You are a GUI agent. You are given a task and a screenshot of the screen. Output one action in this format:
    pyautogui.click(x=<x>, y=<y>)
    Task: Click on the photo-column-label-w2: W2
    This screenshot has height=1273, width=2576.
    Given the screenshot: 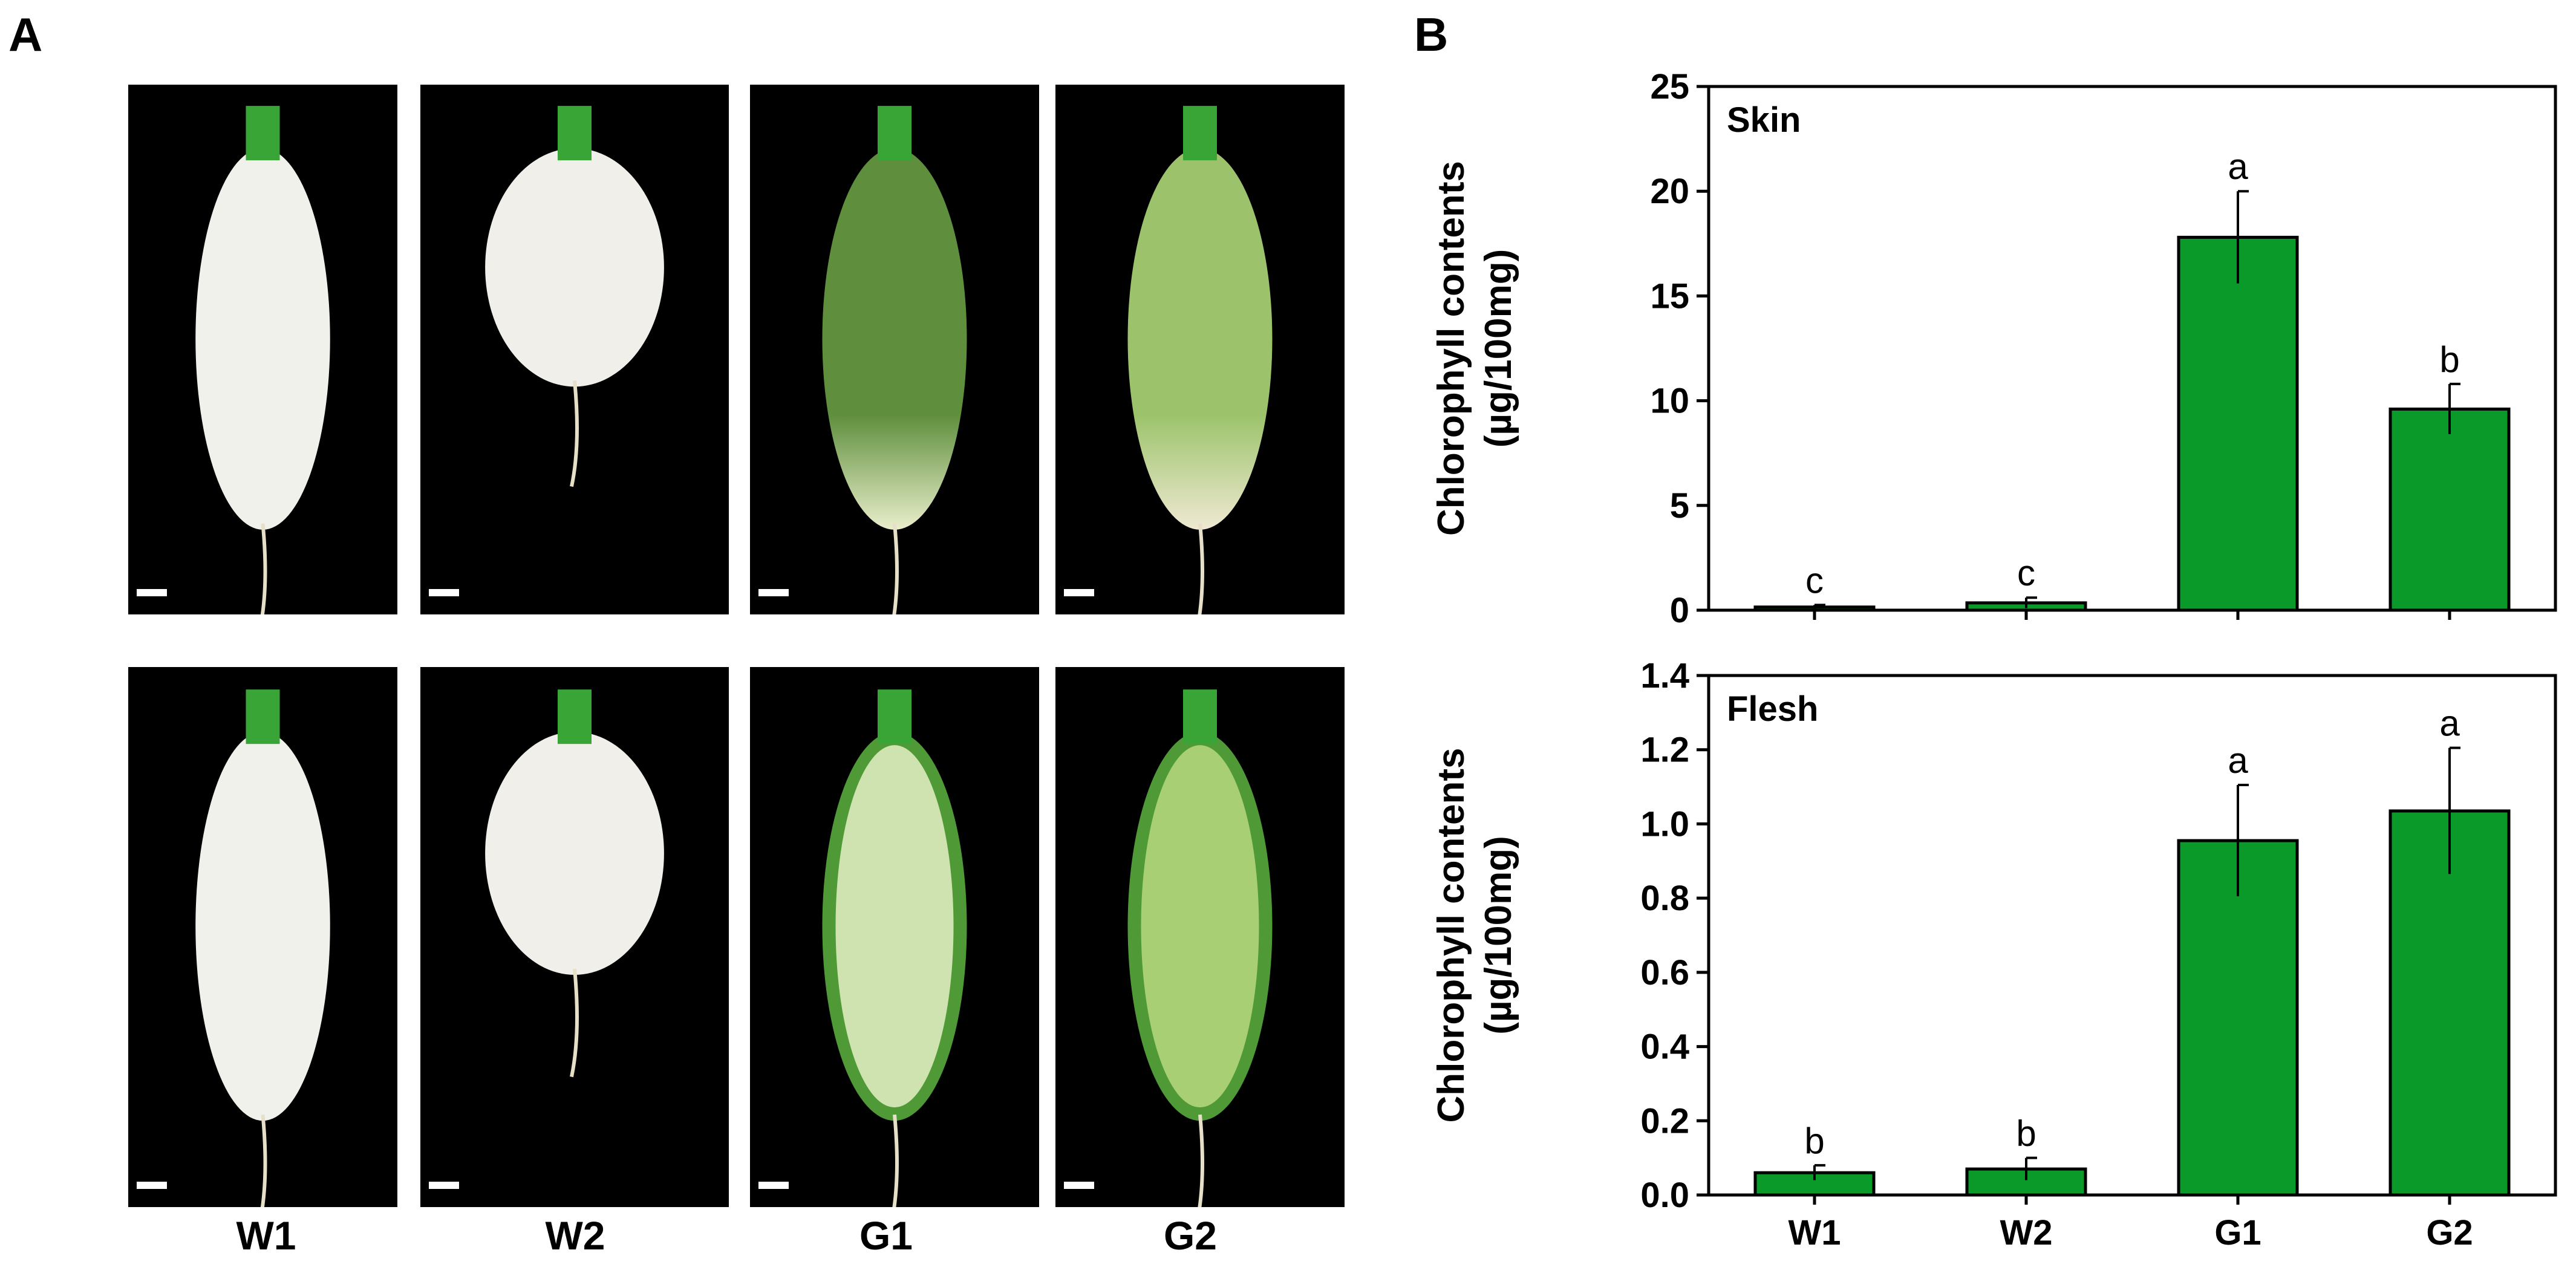 What is the action you would take?
    pyautogui.click(x=575, y=1235)
    